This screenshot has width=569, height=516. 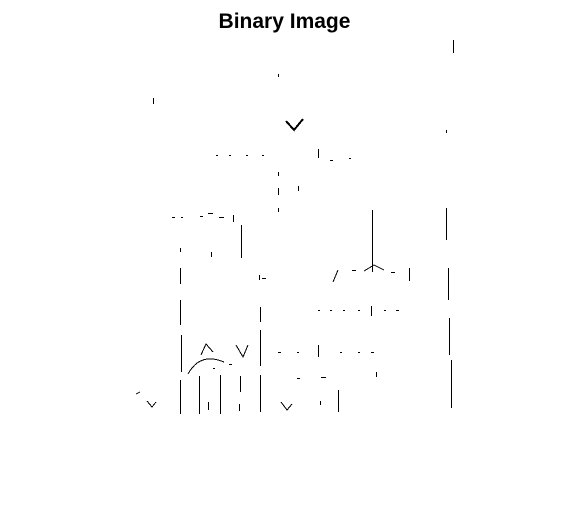 I want to click on figure-title: Binary Image, so click(x=284, y=21).